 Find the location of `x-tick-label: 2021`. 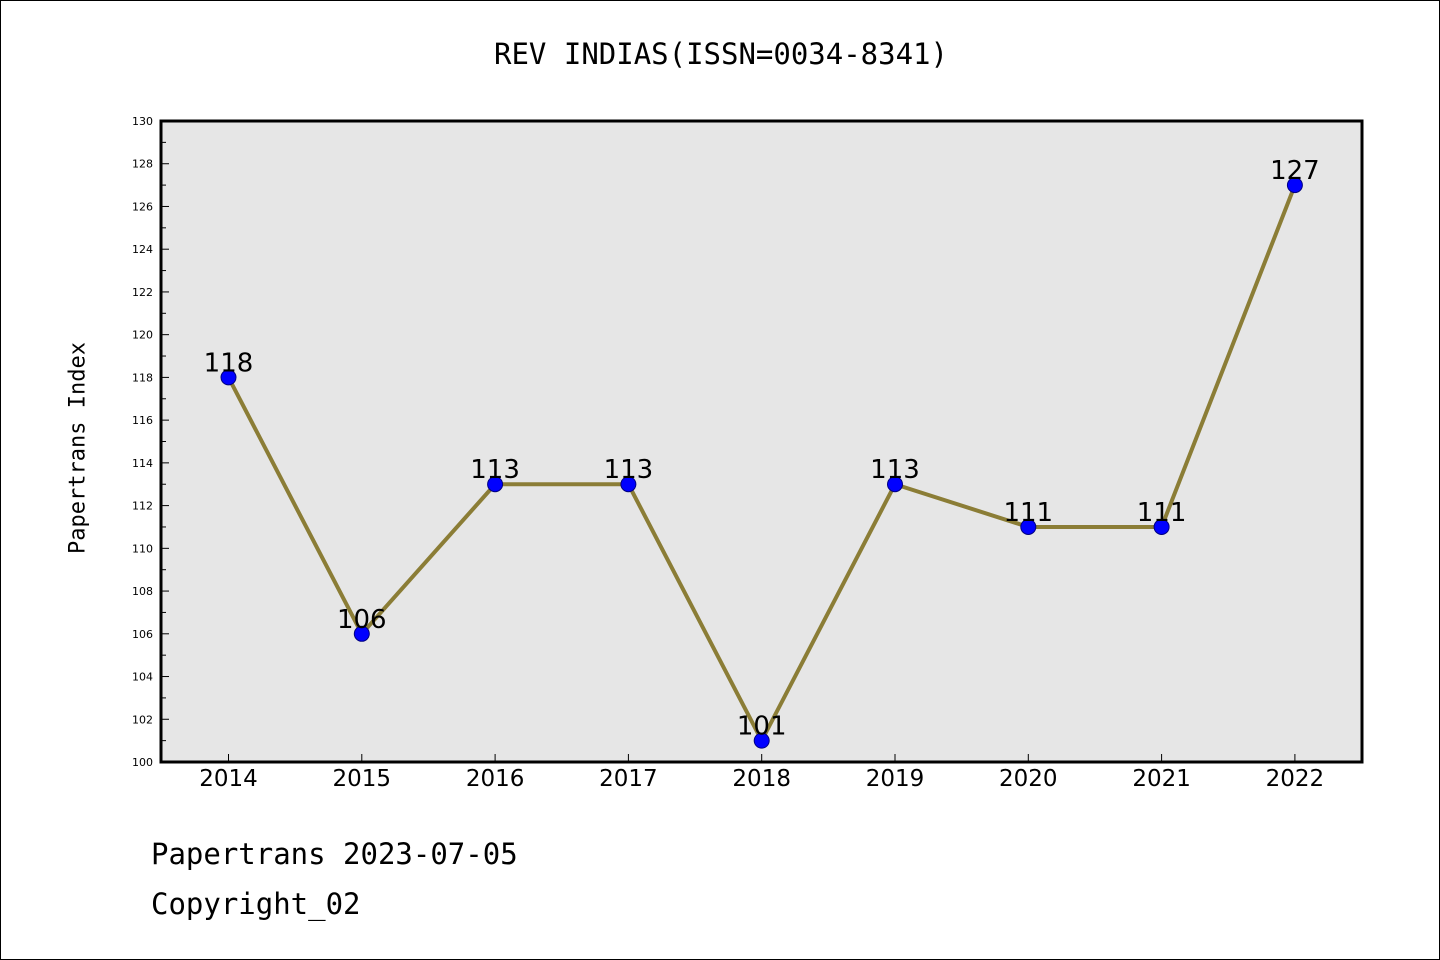

x-tick-label: 2021 is located at coordinates (1161, 779).